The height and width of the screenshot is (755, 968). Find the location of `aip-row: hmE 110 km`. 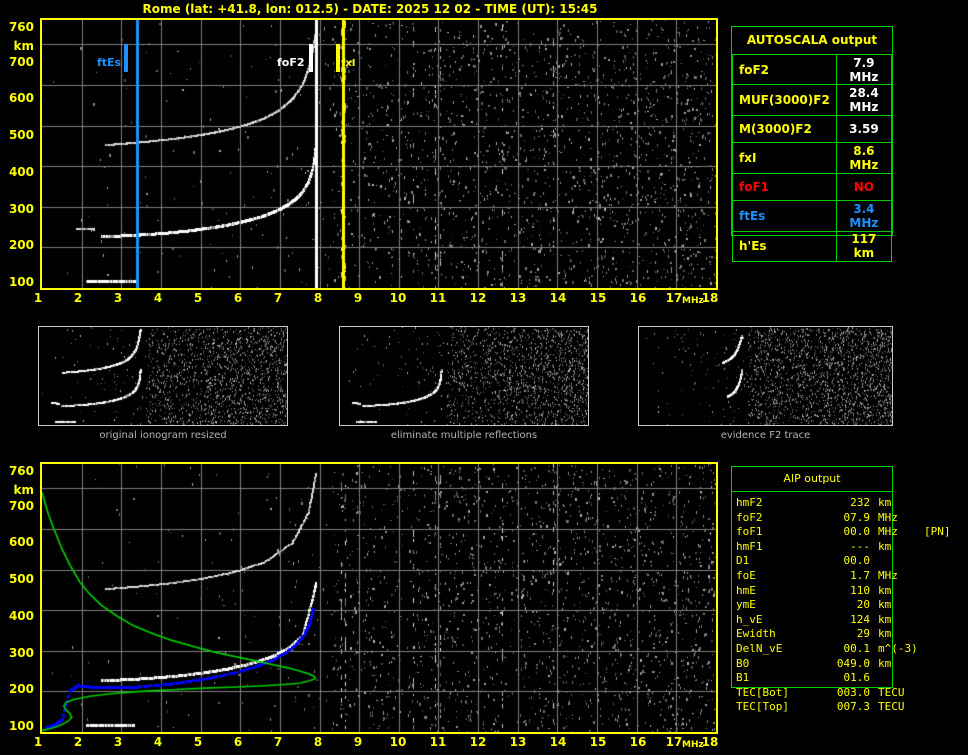

aip-row: hmE 110 km is located at coordinates (814, 590).